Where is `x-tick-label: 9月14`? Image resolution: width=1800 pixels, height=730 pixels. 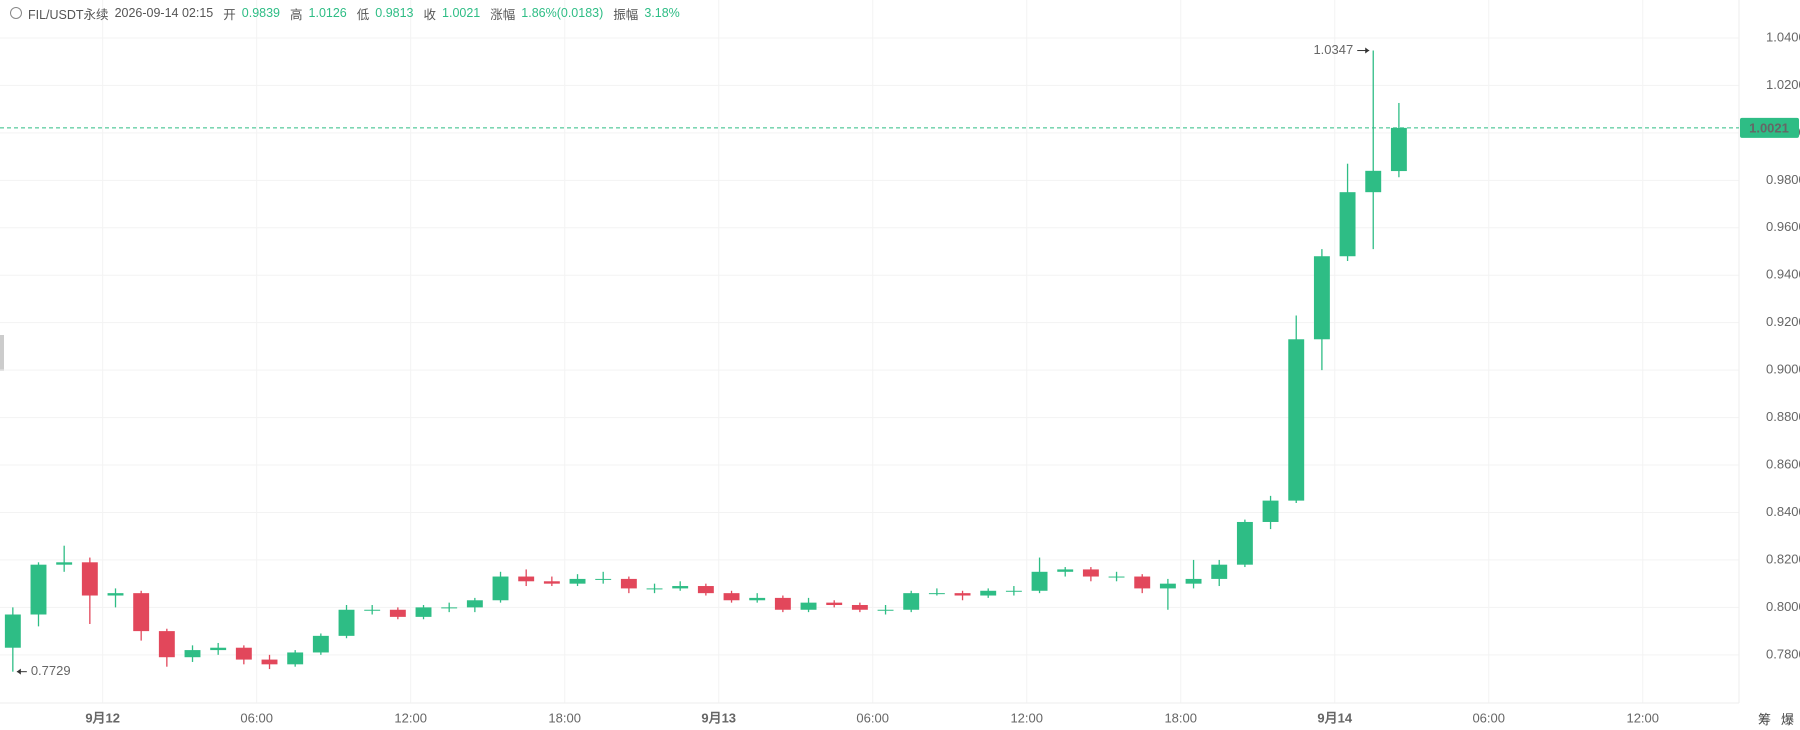
x-tick-label: 9月14 is located at coordinates (1334, 717).